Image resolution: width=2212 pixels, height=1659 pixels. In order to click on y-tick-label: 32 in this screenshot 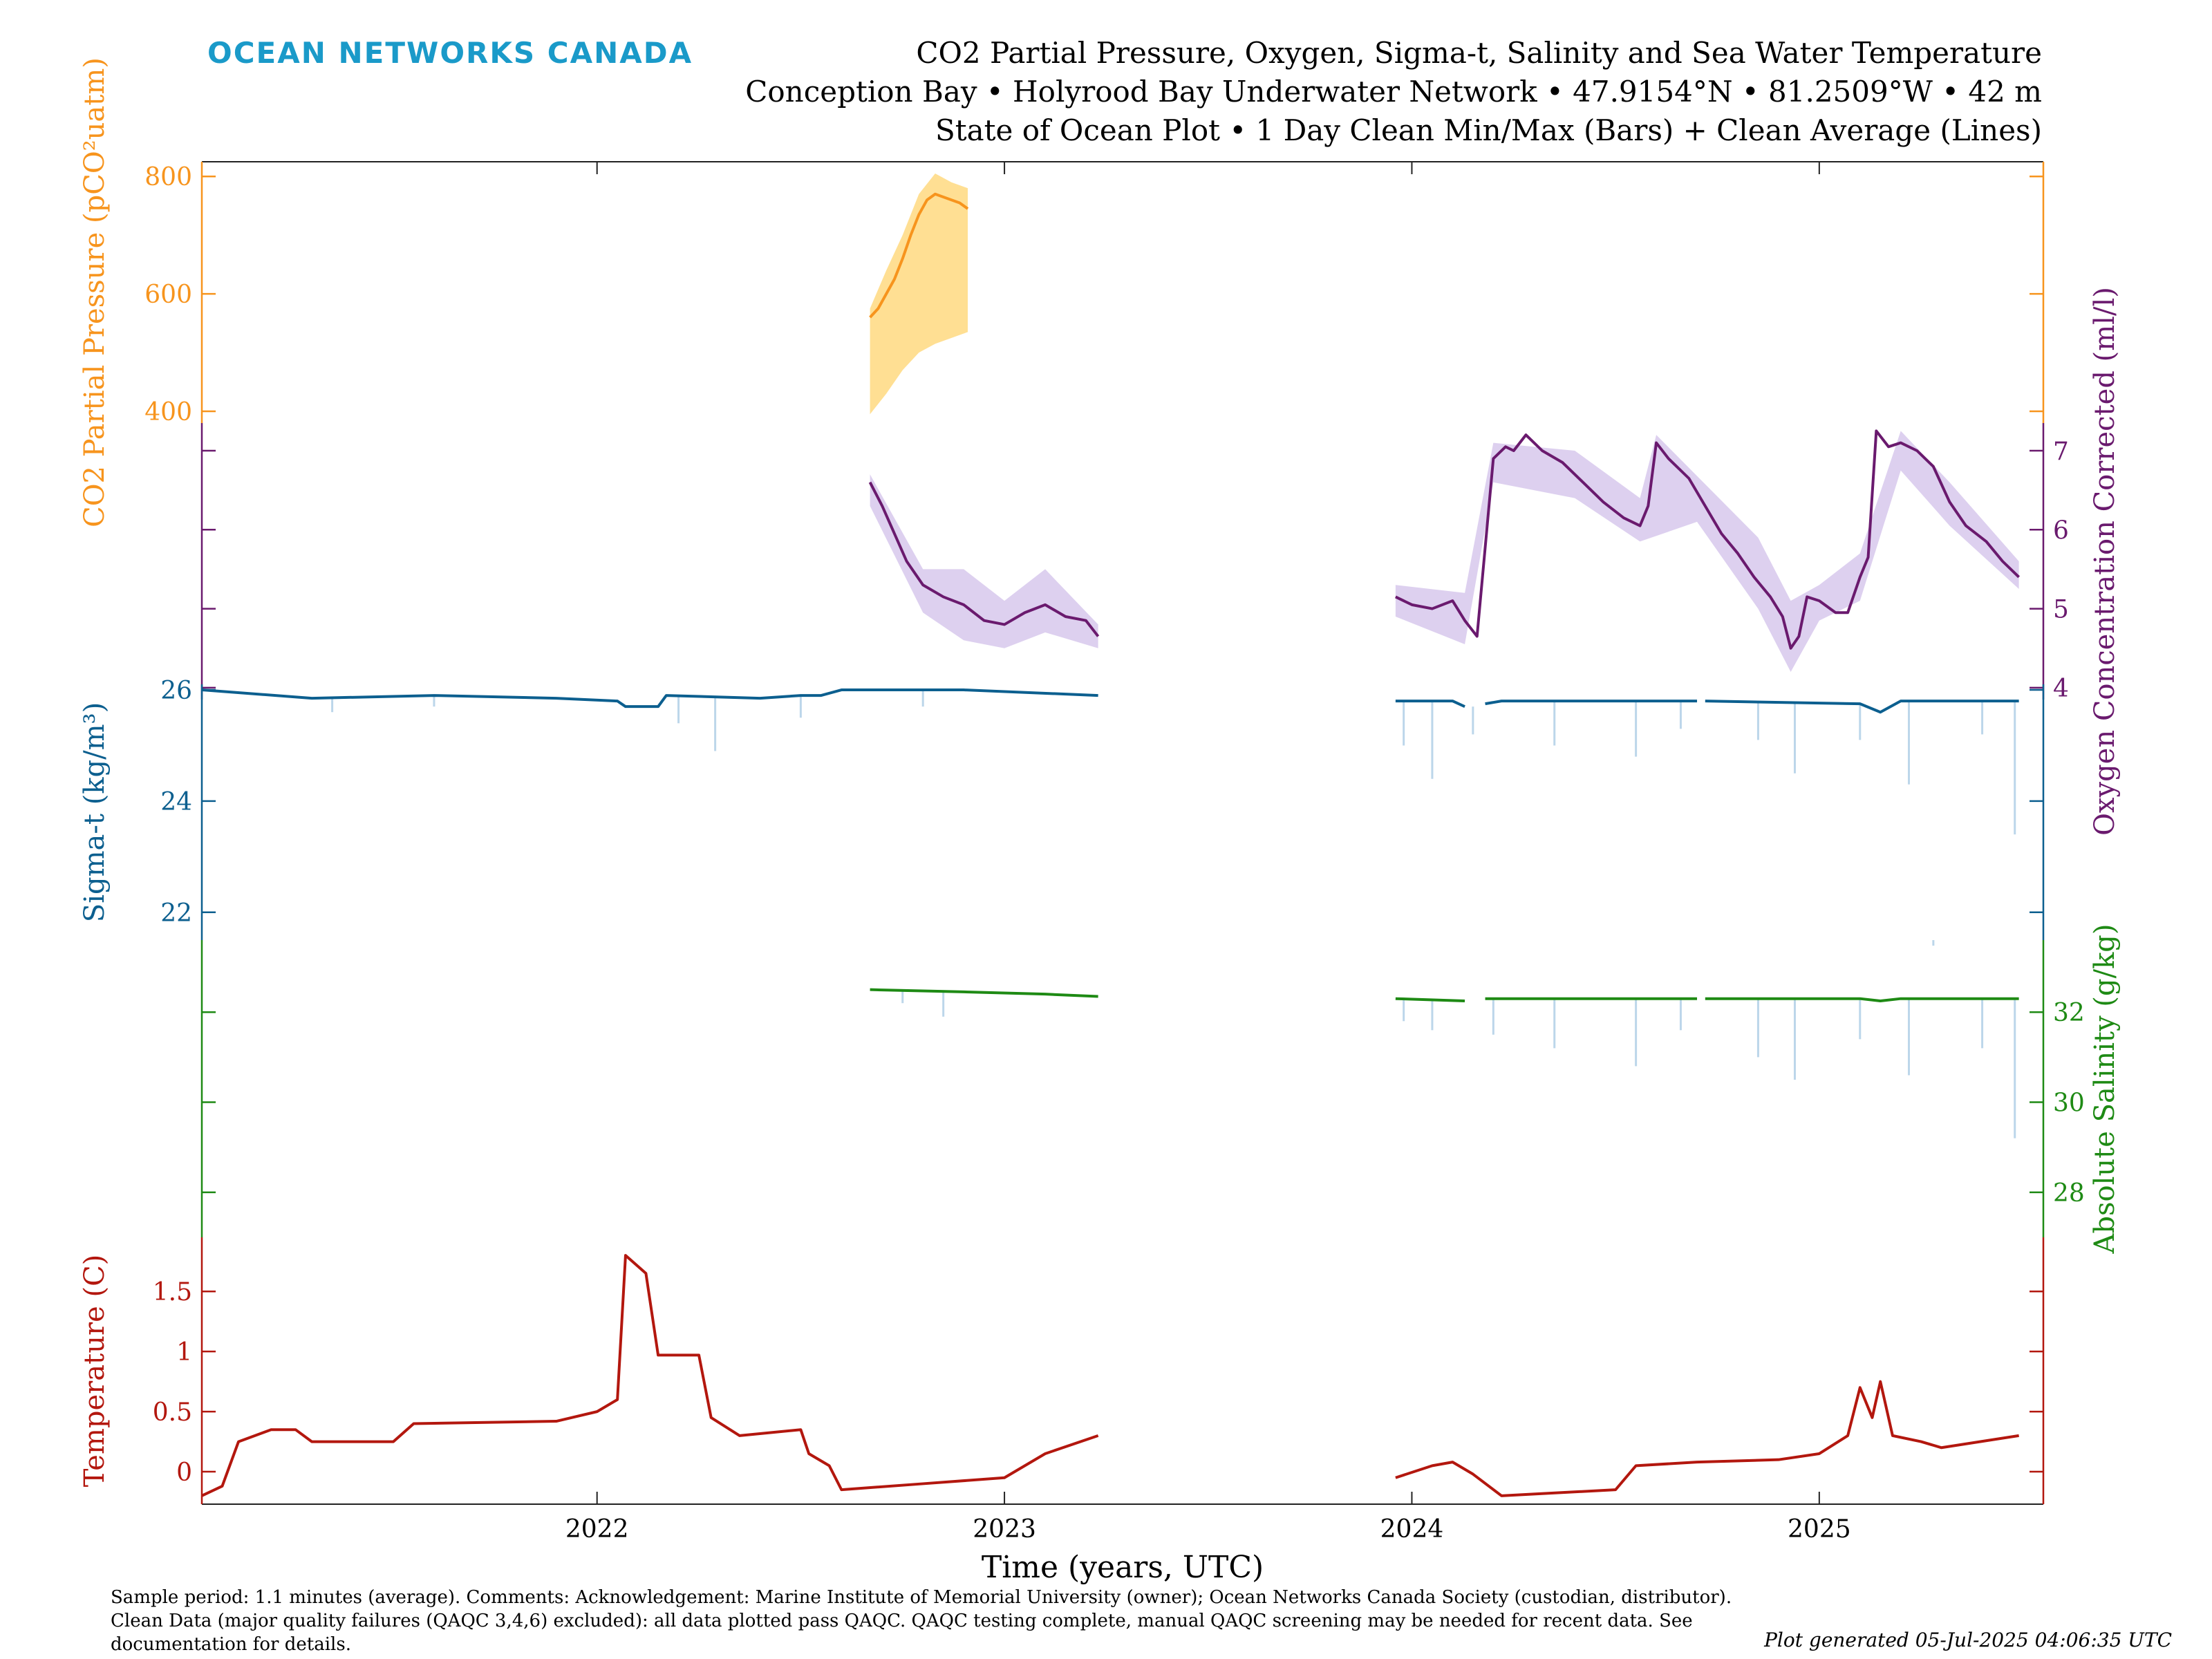, I will do `click(2069, 1013)`.